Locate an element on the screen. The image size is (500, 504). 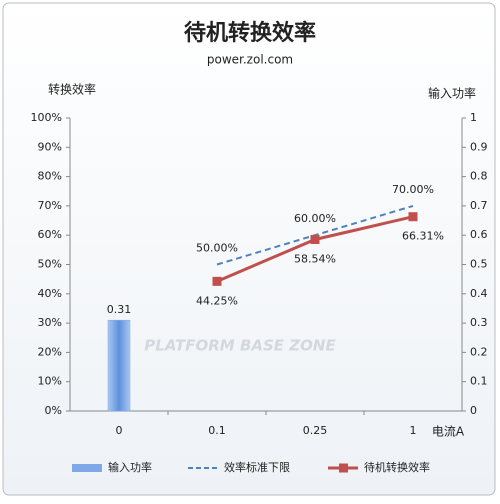
y-tick-label: 40% is located at coordinates (50, 293).